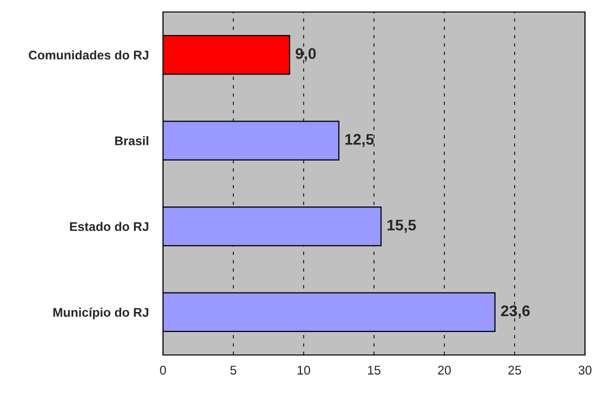 Image resolution: width=594 pixels, height=412 pixels. What do you see at coordinates (88, 55) in the screenshot?
I see `y-tick-label: Comunidades do RJ` at bounding box center [88, 55].